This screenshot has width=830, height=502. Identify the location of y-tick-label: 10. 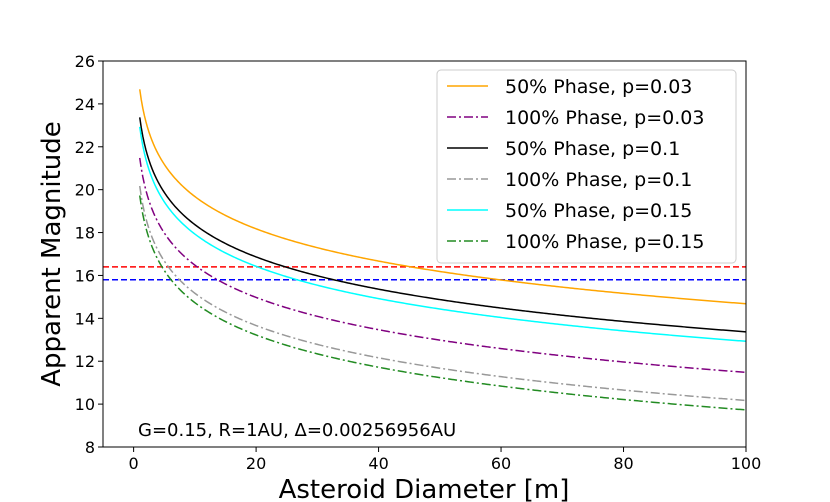
(85, 404).